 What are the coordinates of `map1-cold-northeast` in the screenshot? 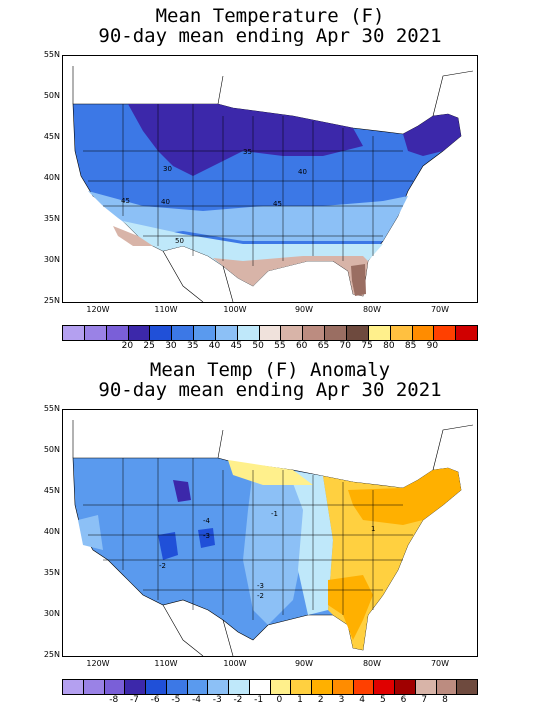 It's located at (432, 135).